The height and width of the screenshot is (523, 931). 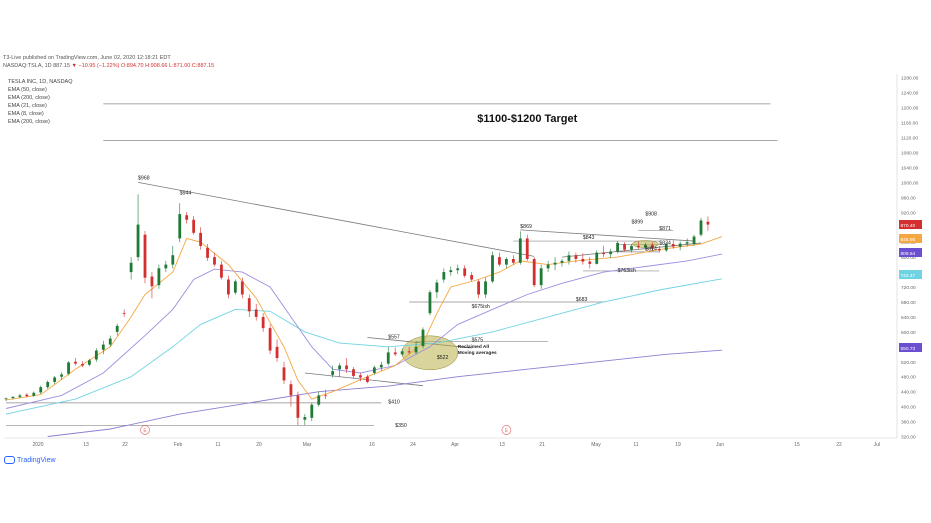 What do you see at coordinates (908, 276) in the screenshot?
I see `price-badge-label: 742.47` at bounding box center [908, 276].